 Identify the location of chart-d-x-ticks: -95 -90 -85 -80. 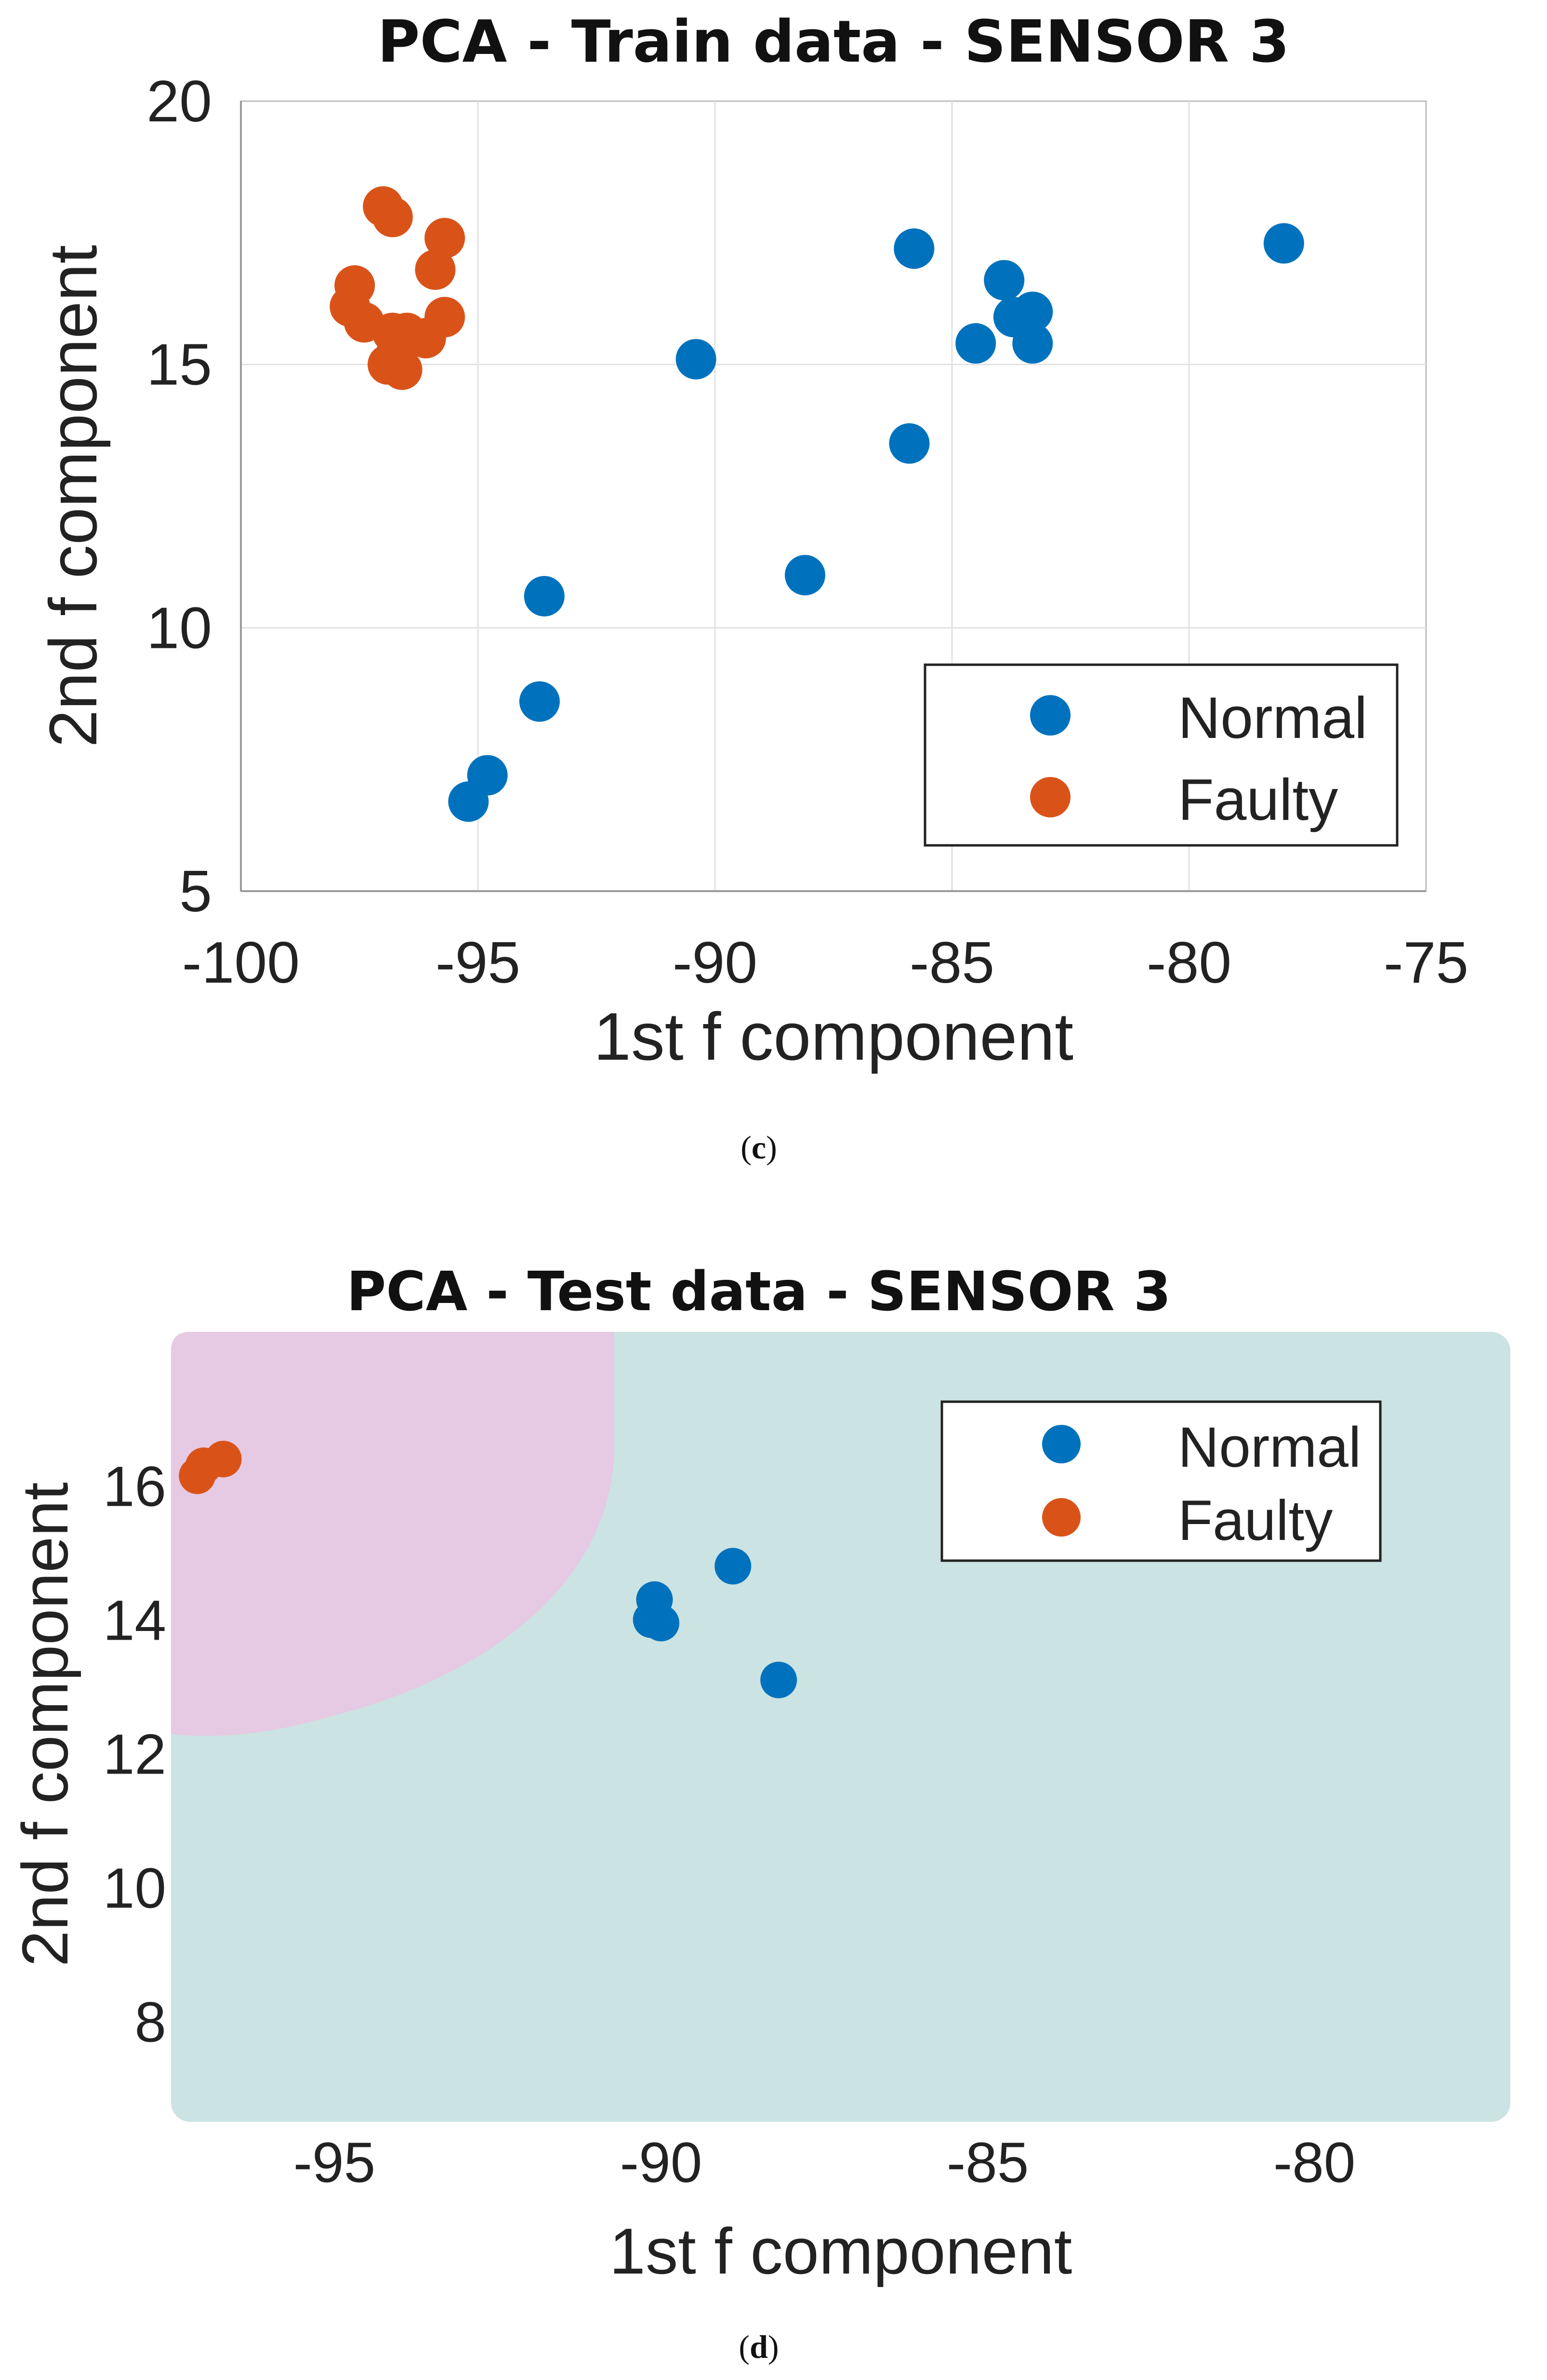
(824, 2163).